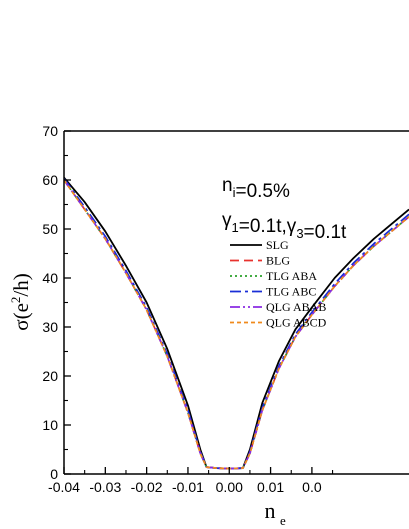  Describe the element at coordinates (296, 307) in the screenshot. I see `legend-label: QLG ABAB` at that location.